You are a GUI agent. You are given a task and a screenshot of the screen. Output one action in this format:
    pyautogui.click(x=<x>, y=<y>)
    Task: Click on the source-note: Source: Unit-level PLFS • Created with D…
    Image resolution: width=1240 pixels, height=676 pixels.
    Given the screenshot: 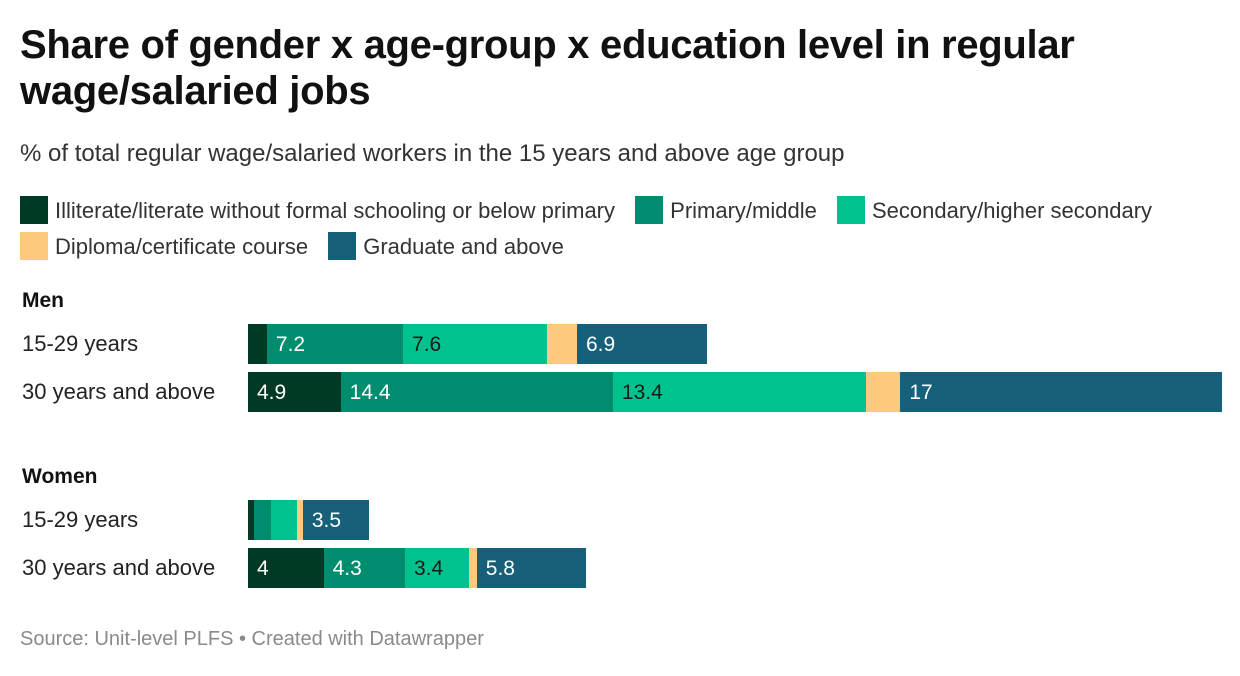 What is the action you would take?
    pyautogui.click(x=252, y=639)
    